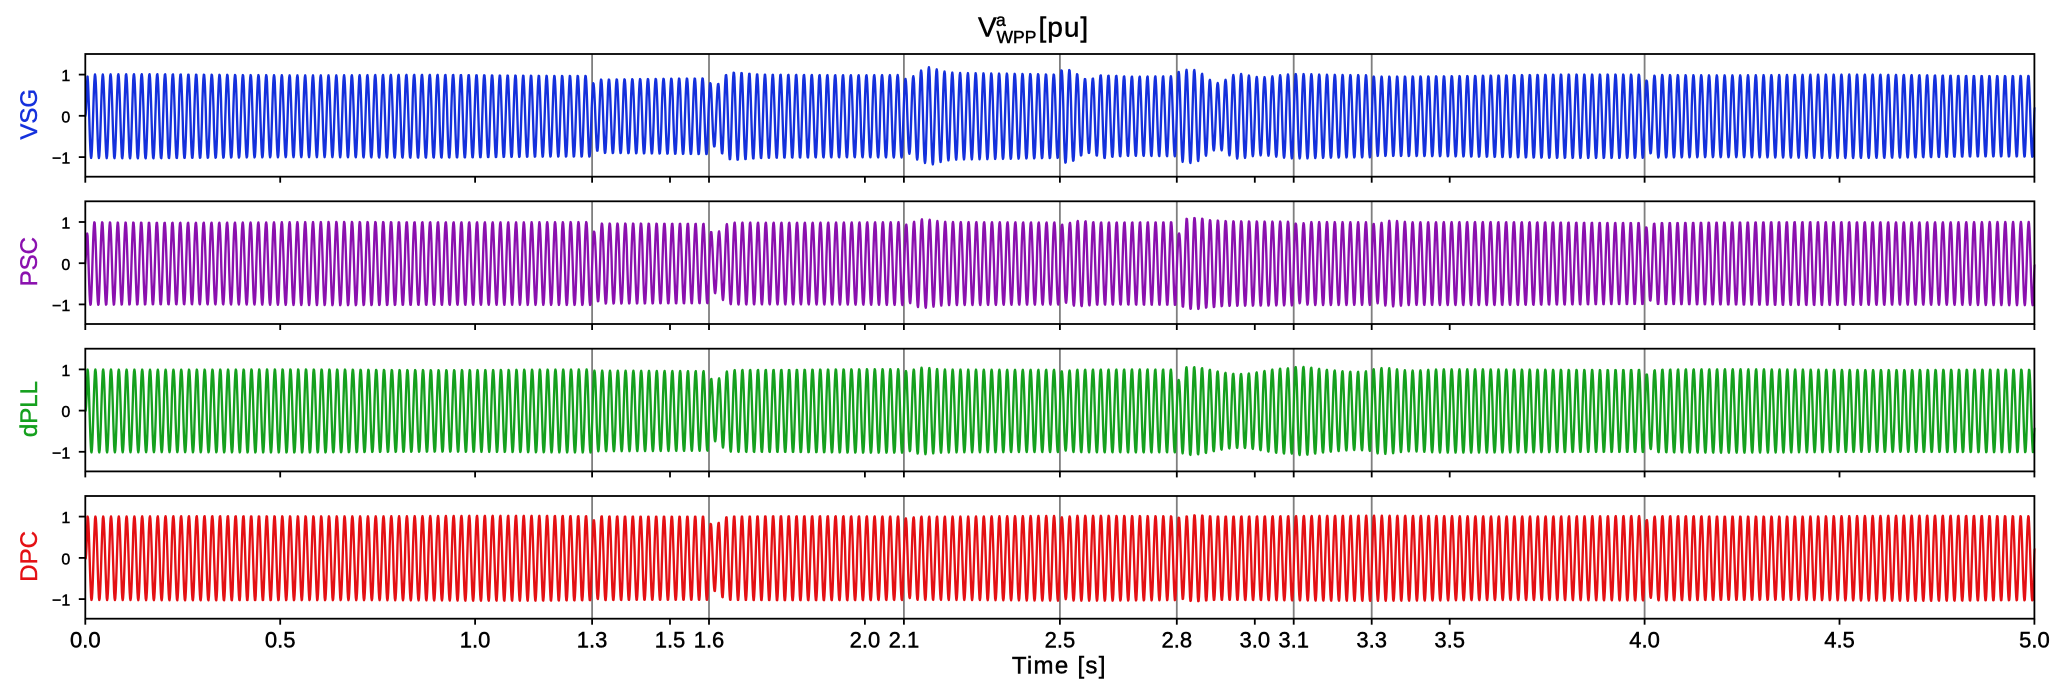  What do you see at coordinates (1064, 27) in the screenshot?
I see `svg-text: [pu]` at bounding box center [1064, 27].